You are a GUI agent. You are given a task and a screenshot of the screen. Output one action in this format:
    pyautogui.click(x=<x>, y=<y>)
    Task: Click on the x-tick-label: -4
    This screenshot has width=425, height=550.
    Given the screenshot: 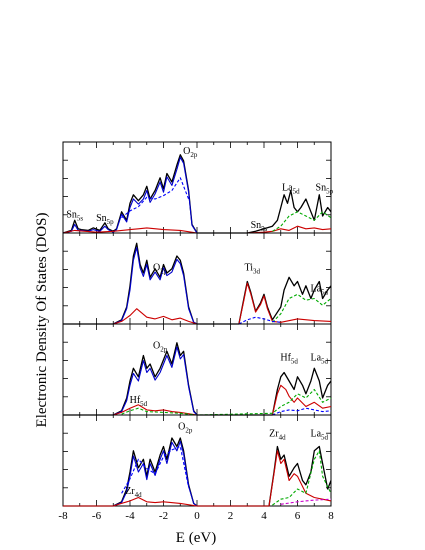 What is the action you would take?
    pyautogui.click(x=130, y=516)
    